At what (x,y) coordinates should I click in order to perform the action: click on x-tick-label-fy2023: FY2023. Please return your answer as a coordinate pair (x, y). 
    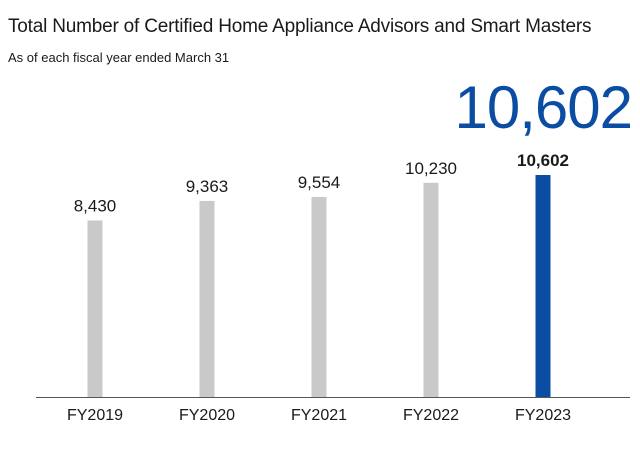
    Looking at the image, I should click on (543, 415).